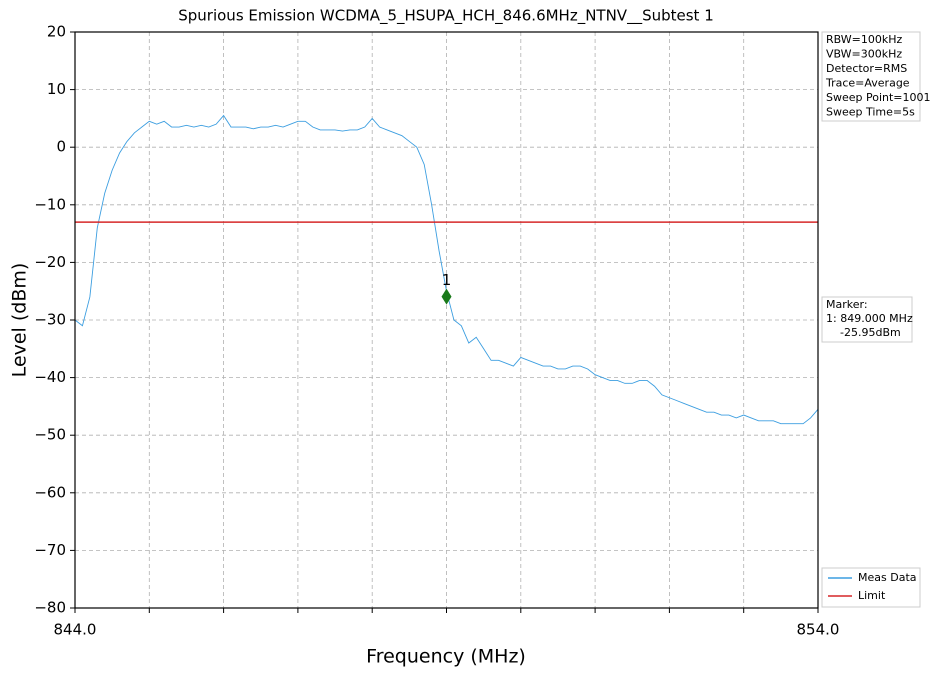 This screenshot has height=676, width=930. What do you see at coordinates (50, 550) in the screenshot?
I see `y-tick-label: −70` at bounding box center [50, 550].